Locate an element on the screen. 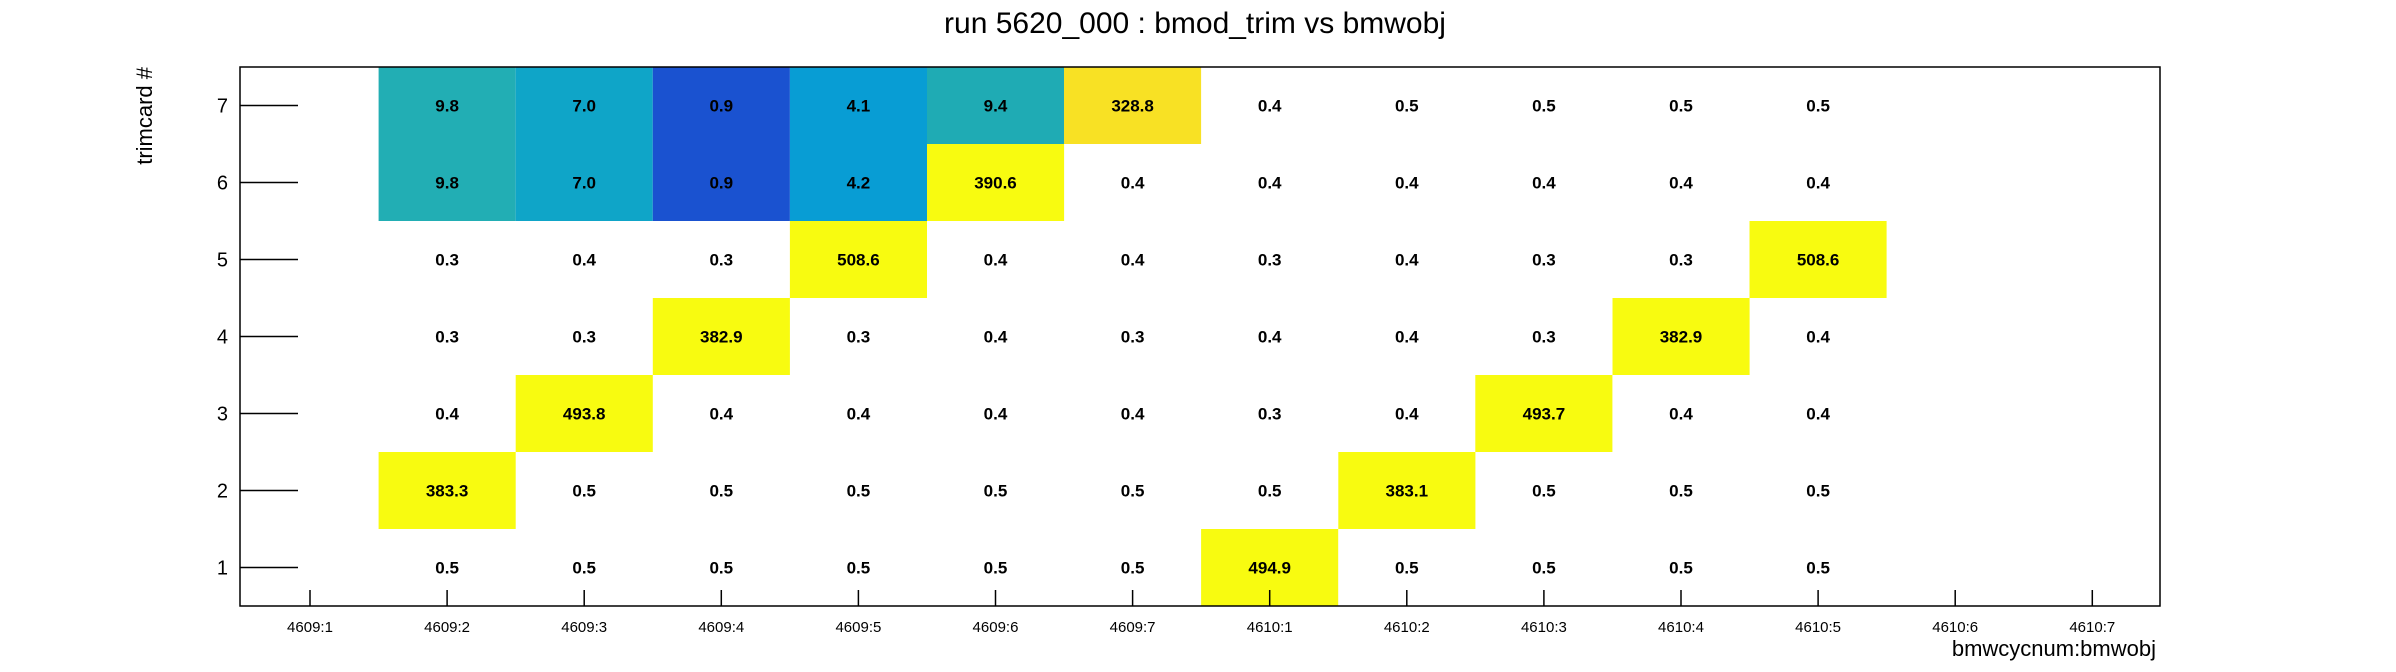 The height and width of the screenshot is (672, 2396). y-tick-label: 6 is located at coordinates (222, 184).